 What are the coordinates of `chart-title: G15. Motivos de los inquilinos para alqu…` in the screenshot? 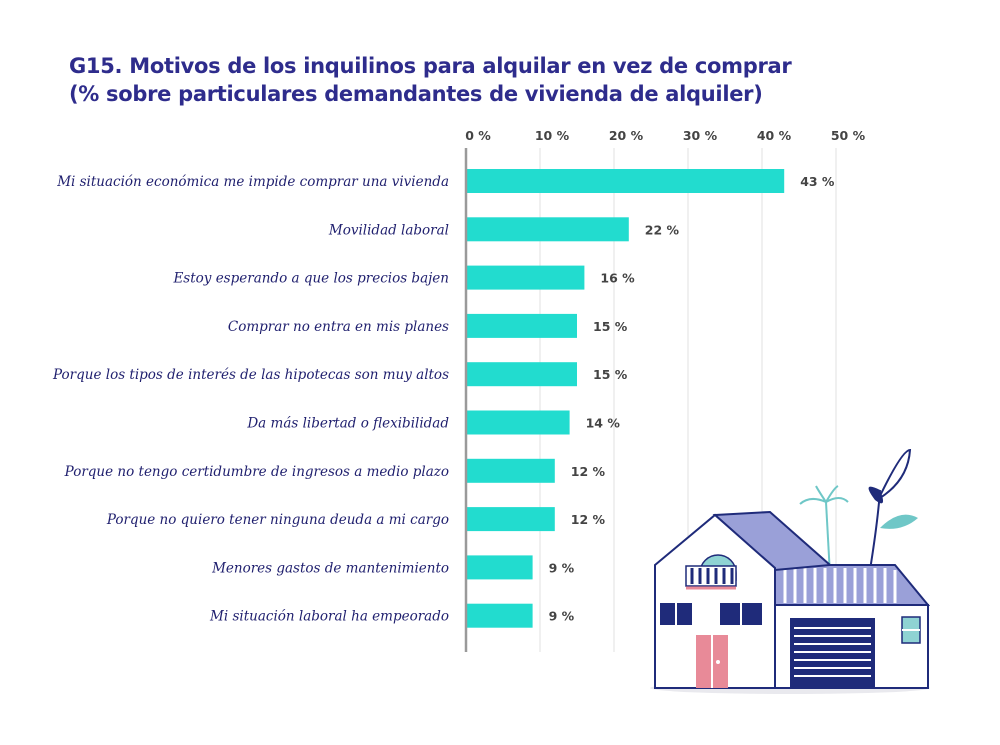 It's located at (430, 80).